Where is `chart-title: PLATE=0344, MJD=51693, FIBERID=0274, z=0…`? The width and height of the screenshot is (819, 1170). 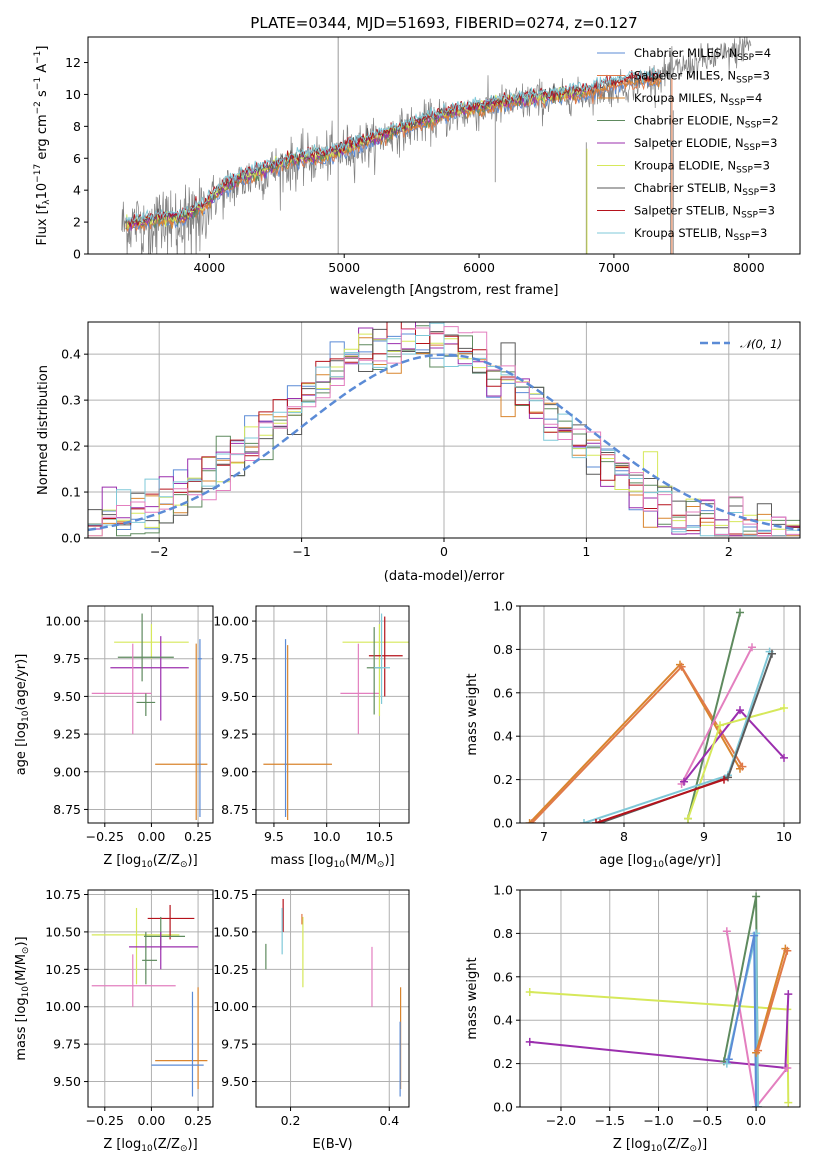 chart-title: PLATE=0344, MJD=51693, FIBERID=0274, z=0… is located at coordinates (443, 23).